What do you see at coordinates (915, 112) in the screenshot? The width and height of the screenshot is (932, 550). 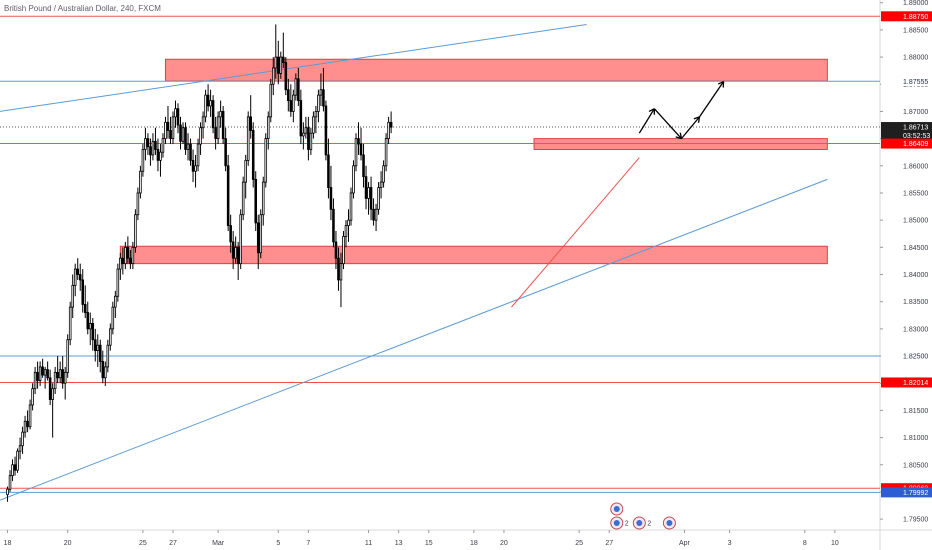 I see `price-tick-label: 1.87000` at bounding box center [915, 112].